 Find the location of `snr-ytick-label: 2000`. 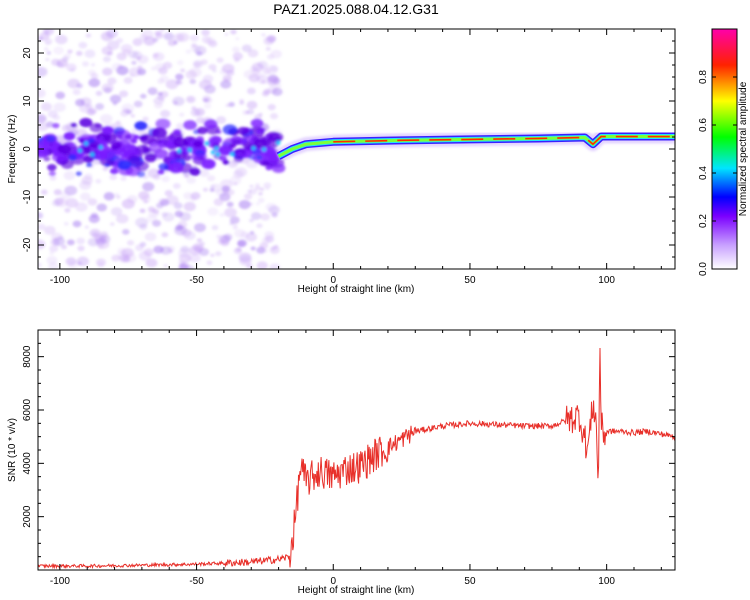

snr-ytick-label: 2000 is located at coordinates (27, 516).